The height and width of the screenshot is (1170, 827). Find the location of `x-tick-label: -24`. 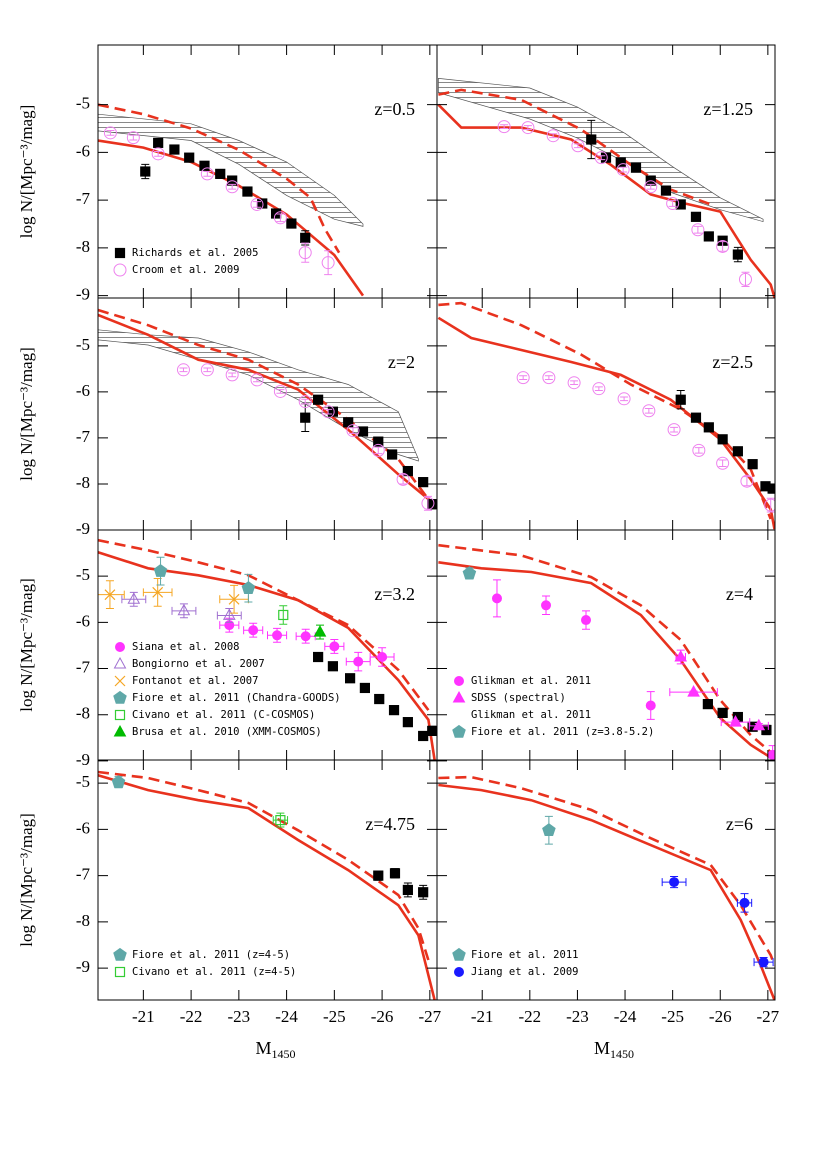

x-tick-label: -24 is located at coordinates (286, 1016).